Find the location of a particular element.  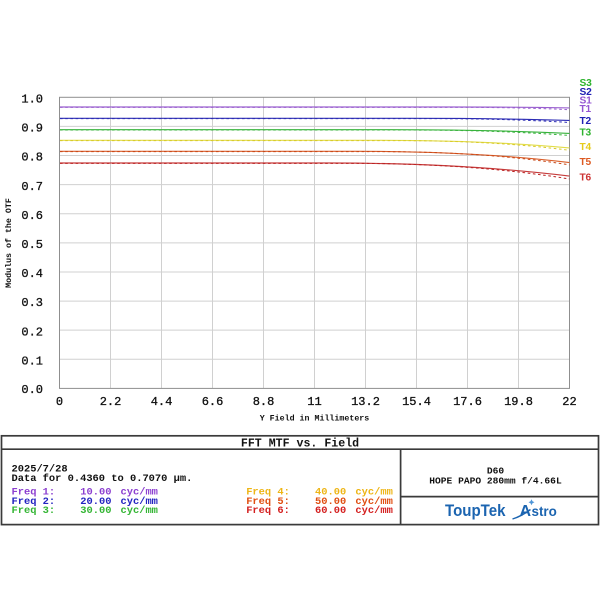

svg-text: S3 is located at coordinates (586, 83).